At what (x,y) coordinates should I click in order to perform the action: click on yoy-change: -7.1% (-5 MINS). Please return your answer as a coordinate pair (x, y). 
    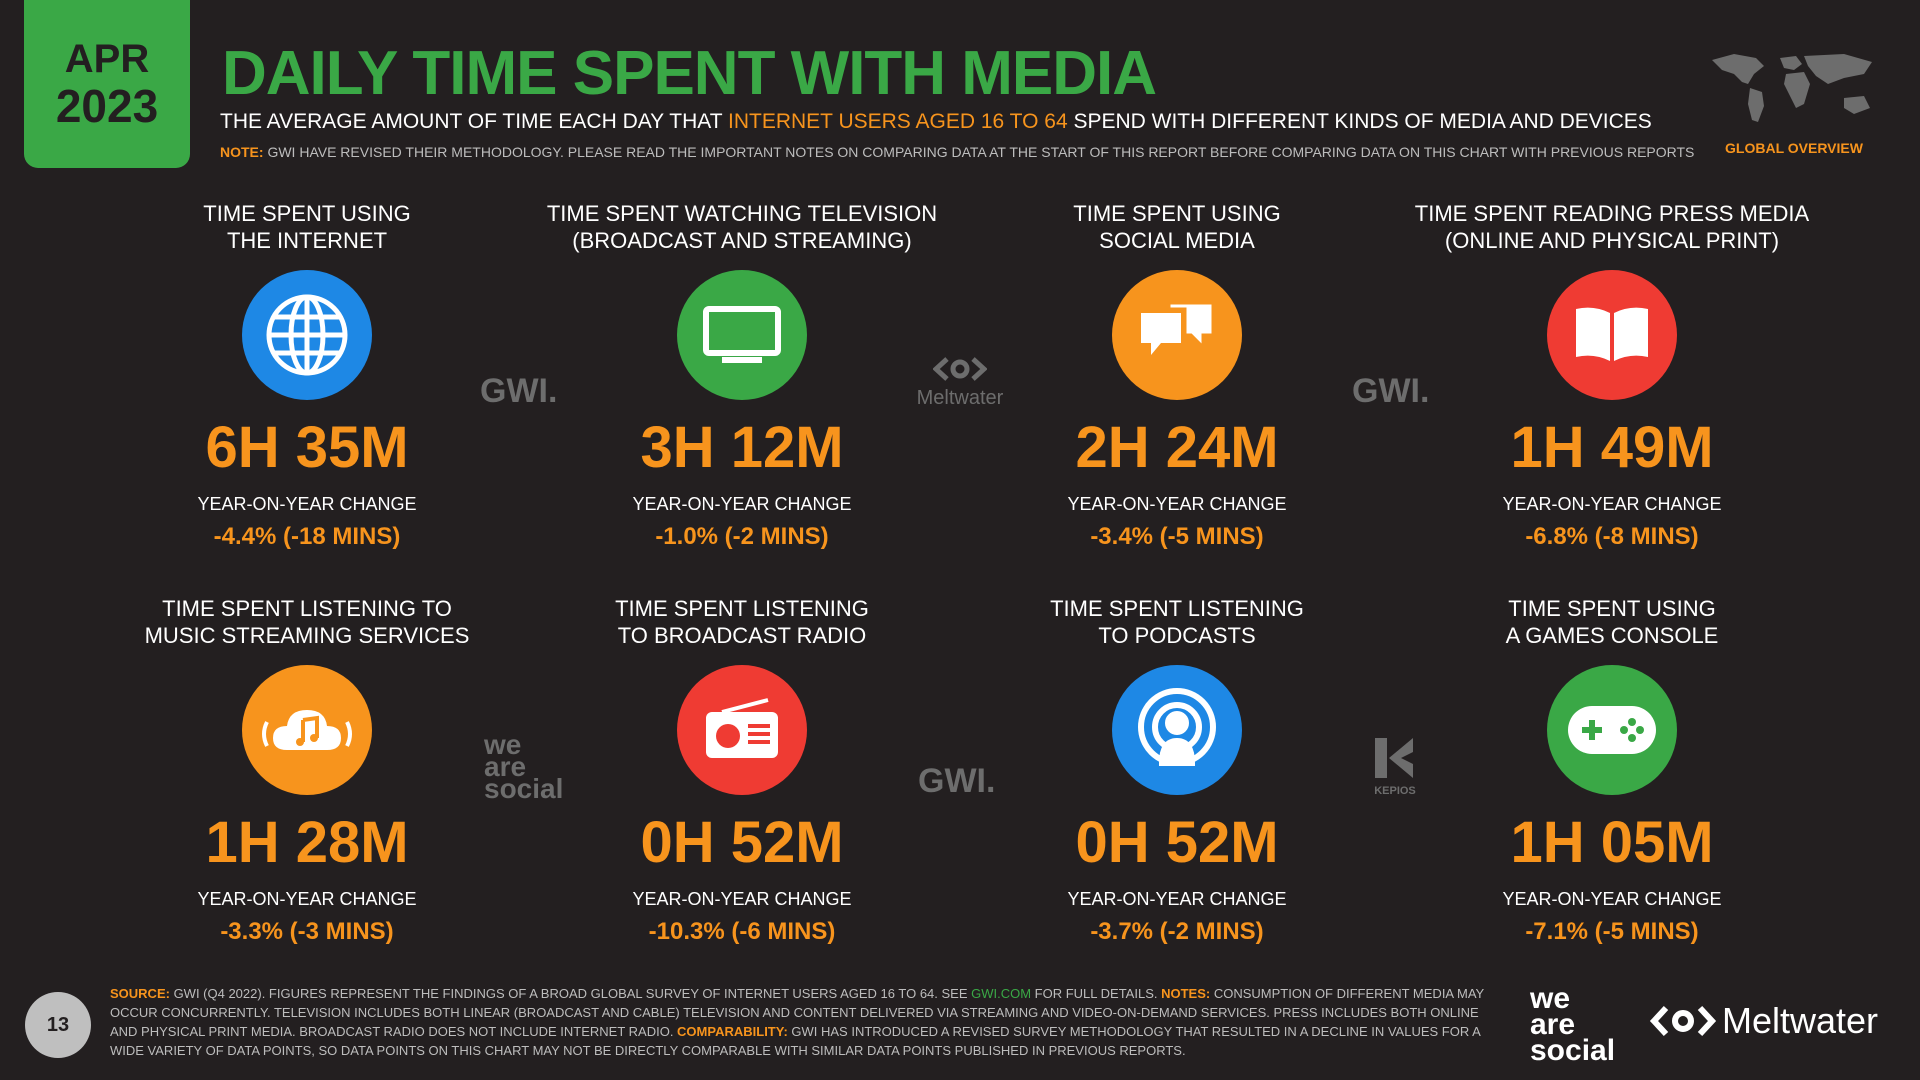
    Looking at the image, I should click on (1612, 931).